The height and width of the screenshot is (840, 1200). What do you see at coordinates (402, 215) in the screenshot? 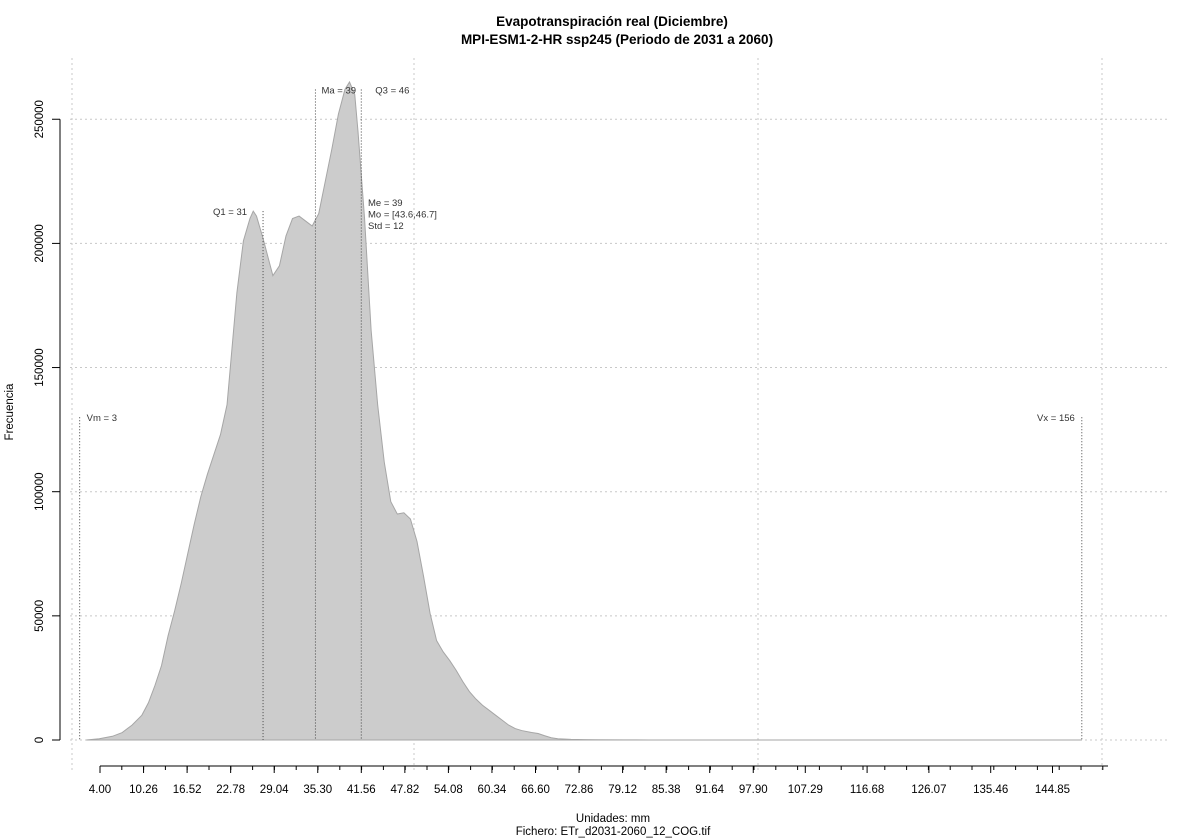
I see `stats-label: Mo = [43.6,46.7]` at bounding box center [402, 215].